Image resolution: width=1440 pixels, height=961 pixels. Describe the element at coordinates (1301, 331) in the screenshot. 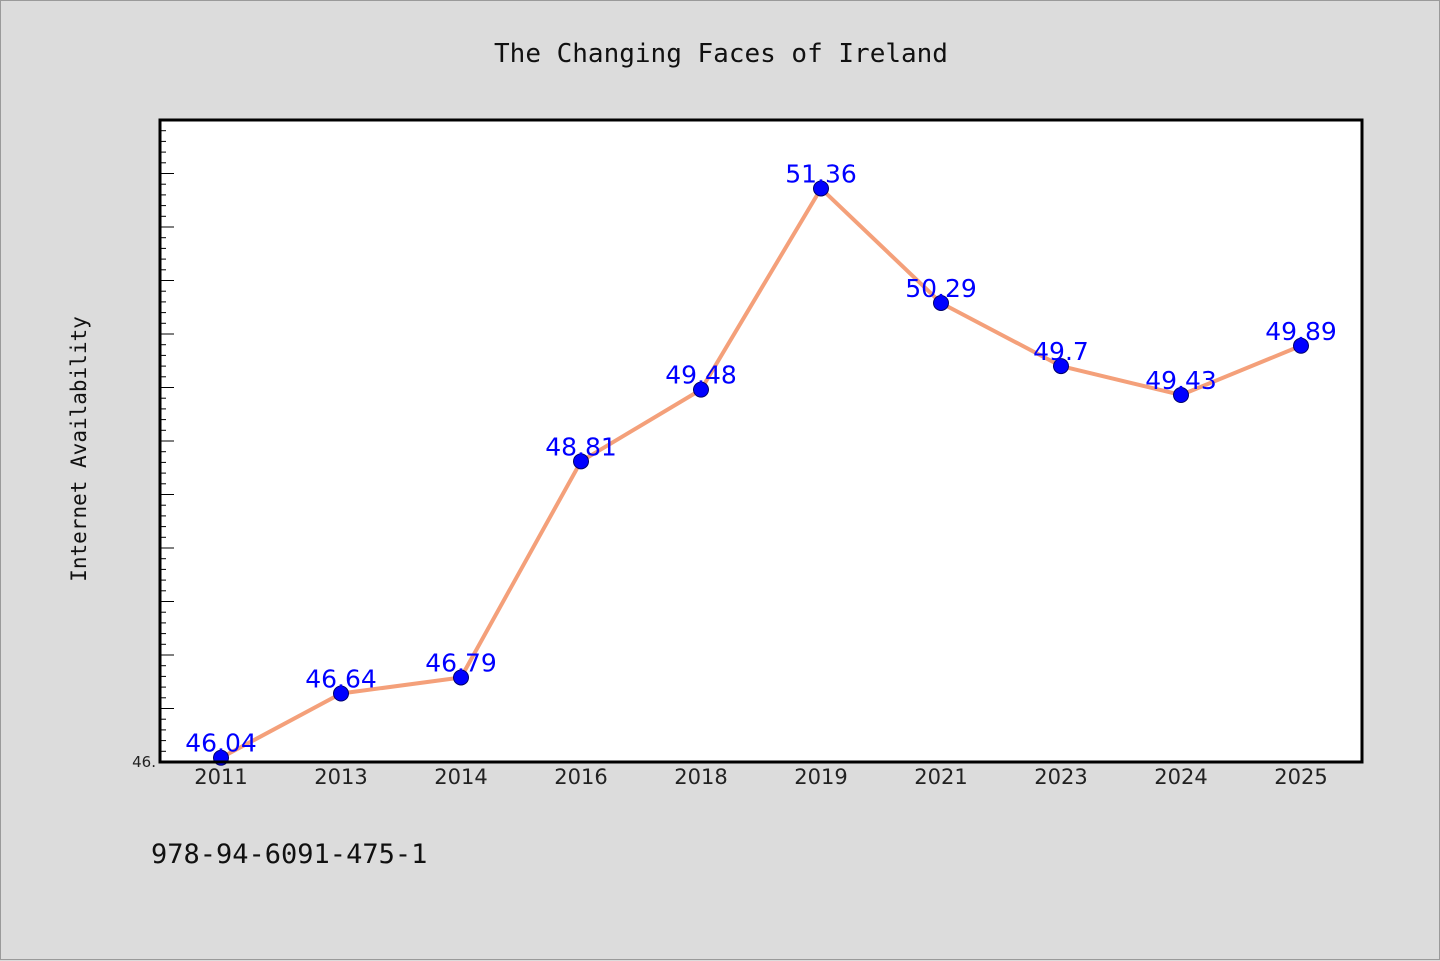

I see `data-label: 49.89` at that location.